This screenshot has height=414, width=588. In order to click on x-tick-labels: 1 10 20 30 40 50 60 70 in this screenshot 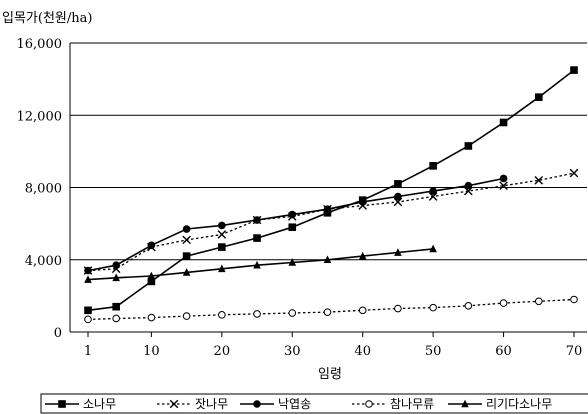, I will do `click(333, 351)`.